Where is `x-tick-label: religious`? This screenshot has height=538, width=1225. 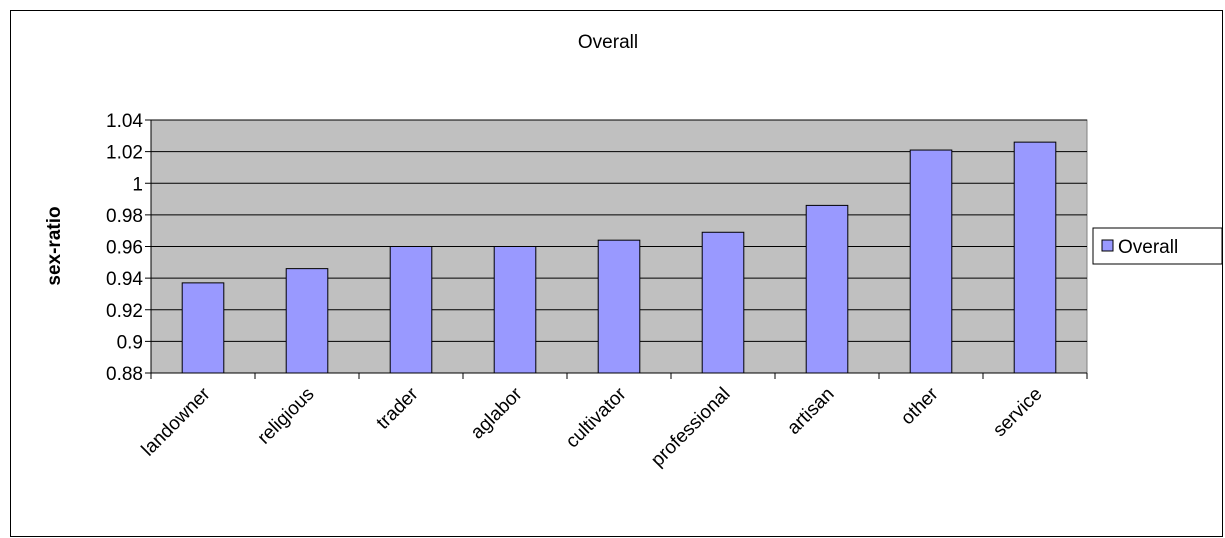 x-tick-label: religious is located at coordinates (286, 416).